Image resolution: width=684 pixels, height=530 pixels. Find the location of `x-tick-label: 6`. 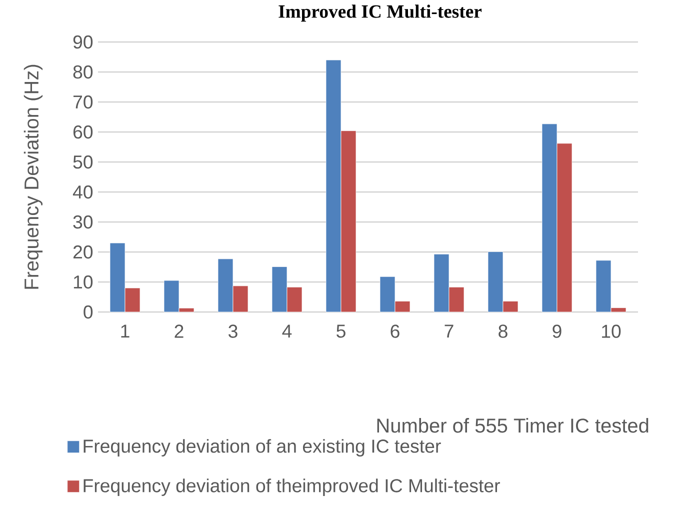

x-tick-label: 6 is located at coordinates (395, 331).